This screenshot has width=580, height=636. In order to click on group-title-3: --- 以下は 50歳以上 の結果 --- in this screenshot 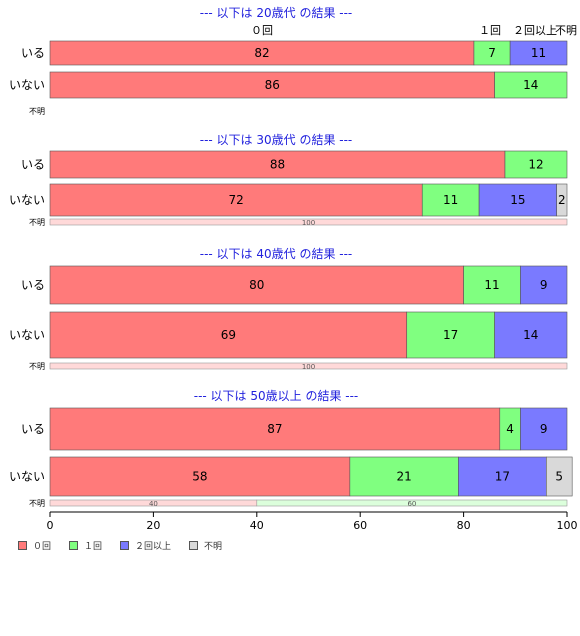, I will do `click(276, 396)`.